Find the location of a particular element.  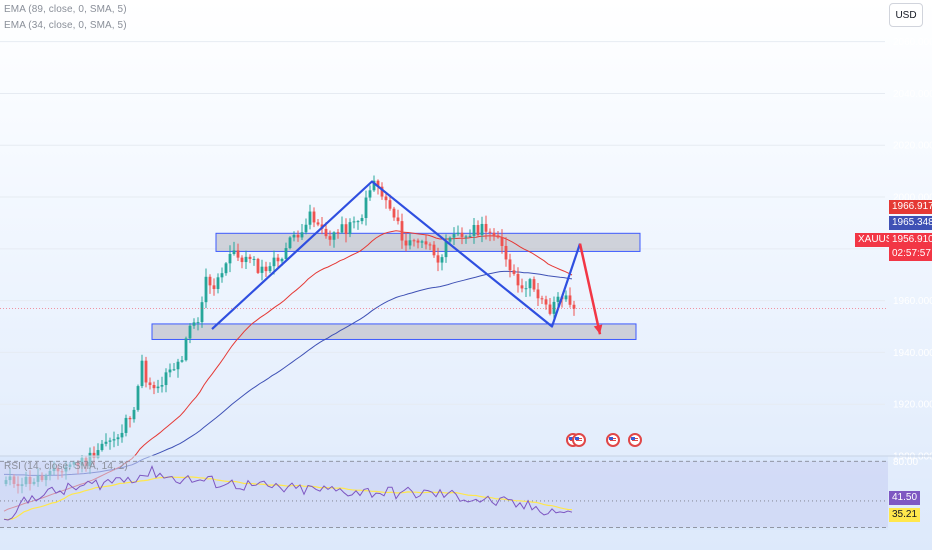

countdown-tag: 02:57:57 is located at coordinates (910, 254).